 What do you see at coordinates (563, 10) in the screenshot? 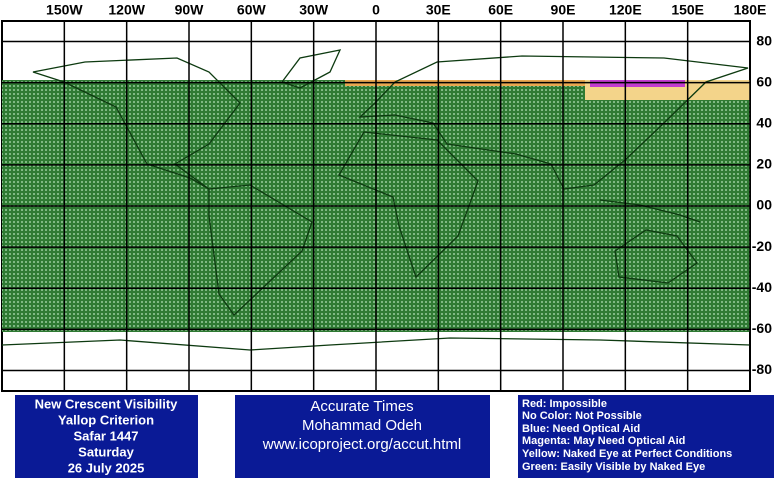
I see `lon-label: 90E` at bounding box center [563, 10].